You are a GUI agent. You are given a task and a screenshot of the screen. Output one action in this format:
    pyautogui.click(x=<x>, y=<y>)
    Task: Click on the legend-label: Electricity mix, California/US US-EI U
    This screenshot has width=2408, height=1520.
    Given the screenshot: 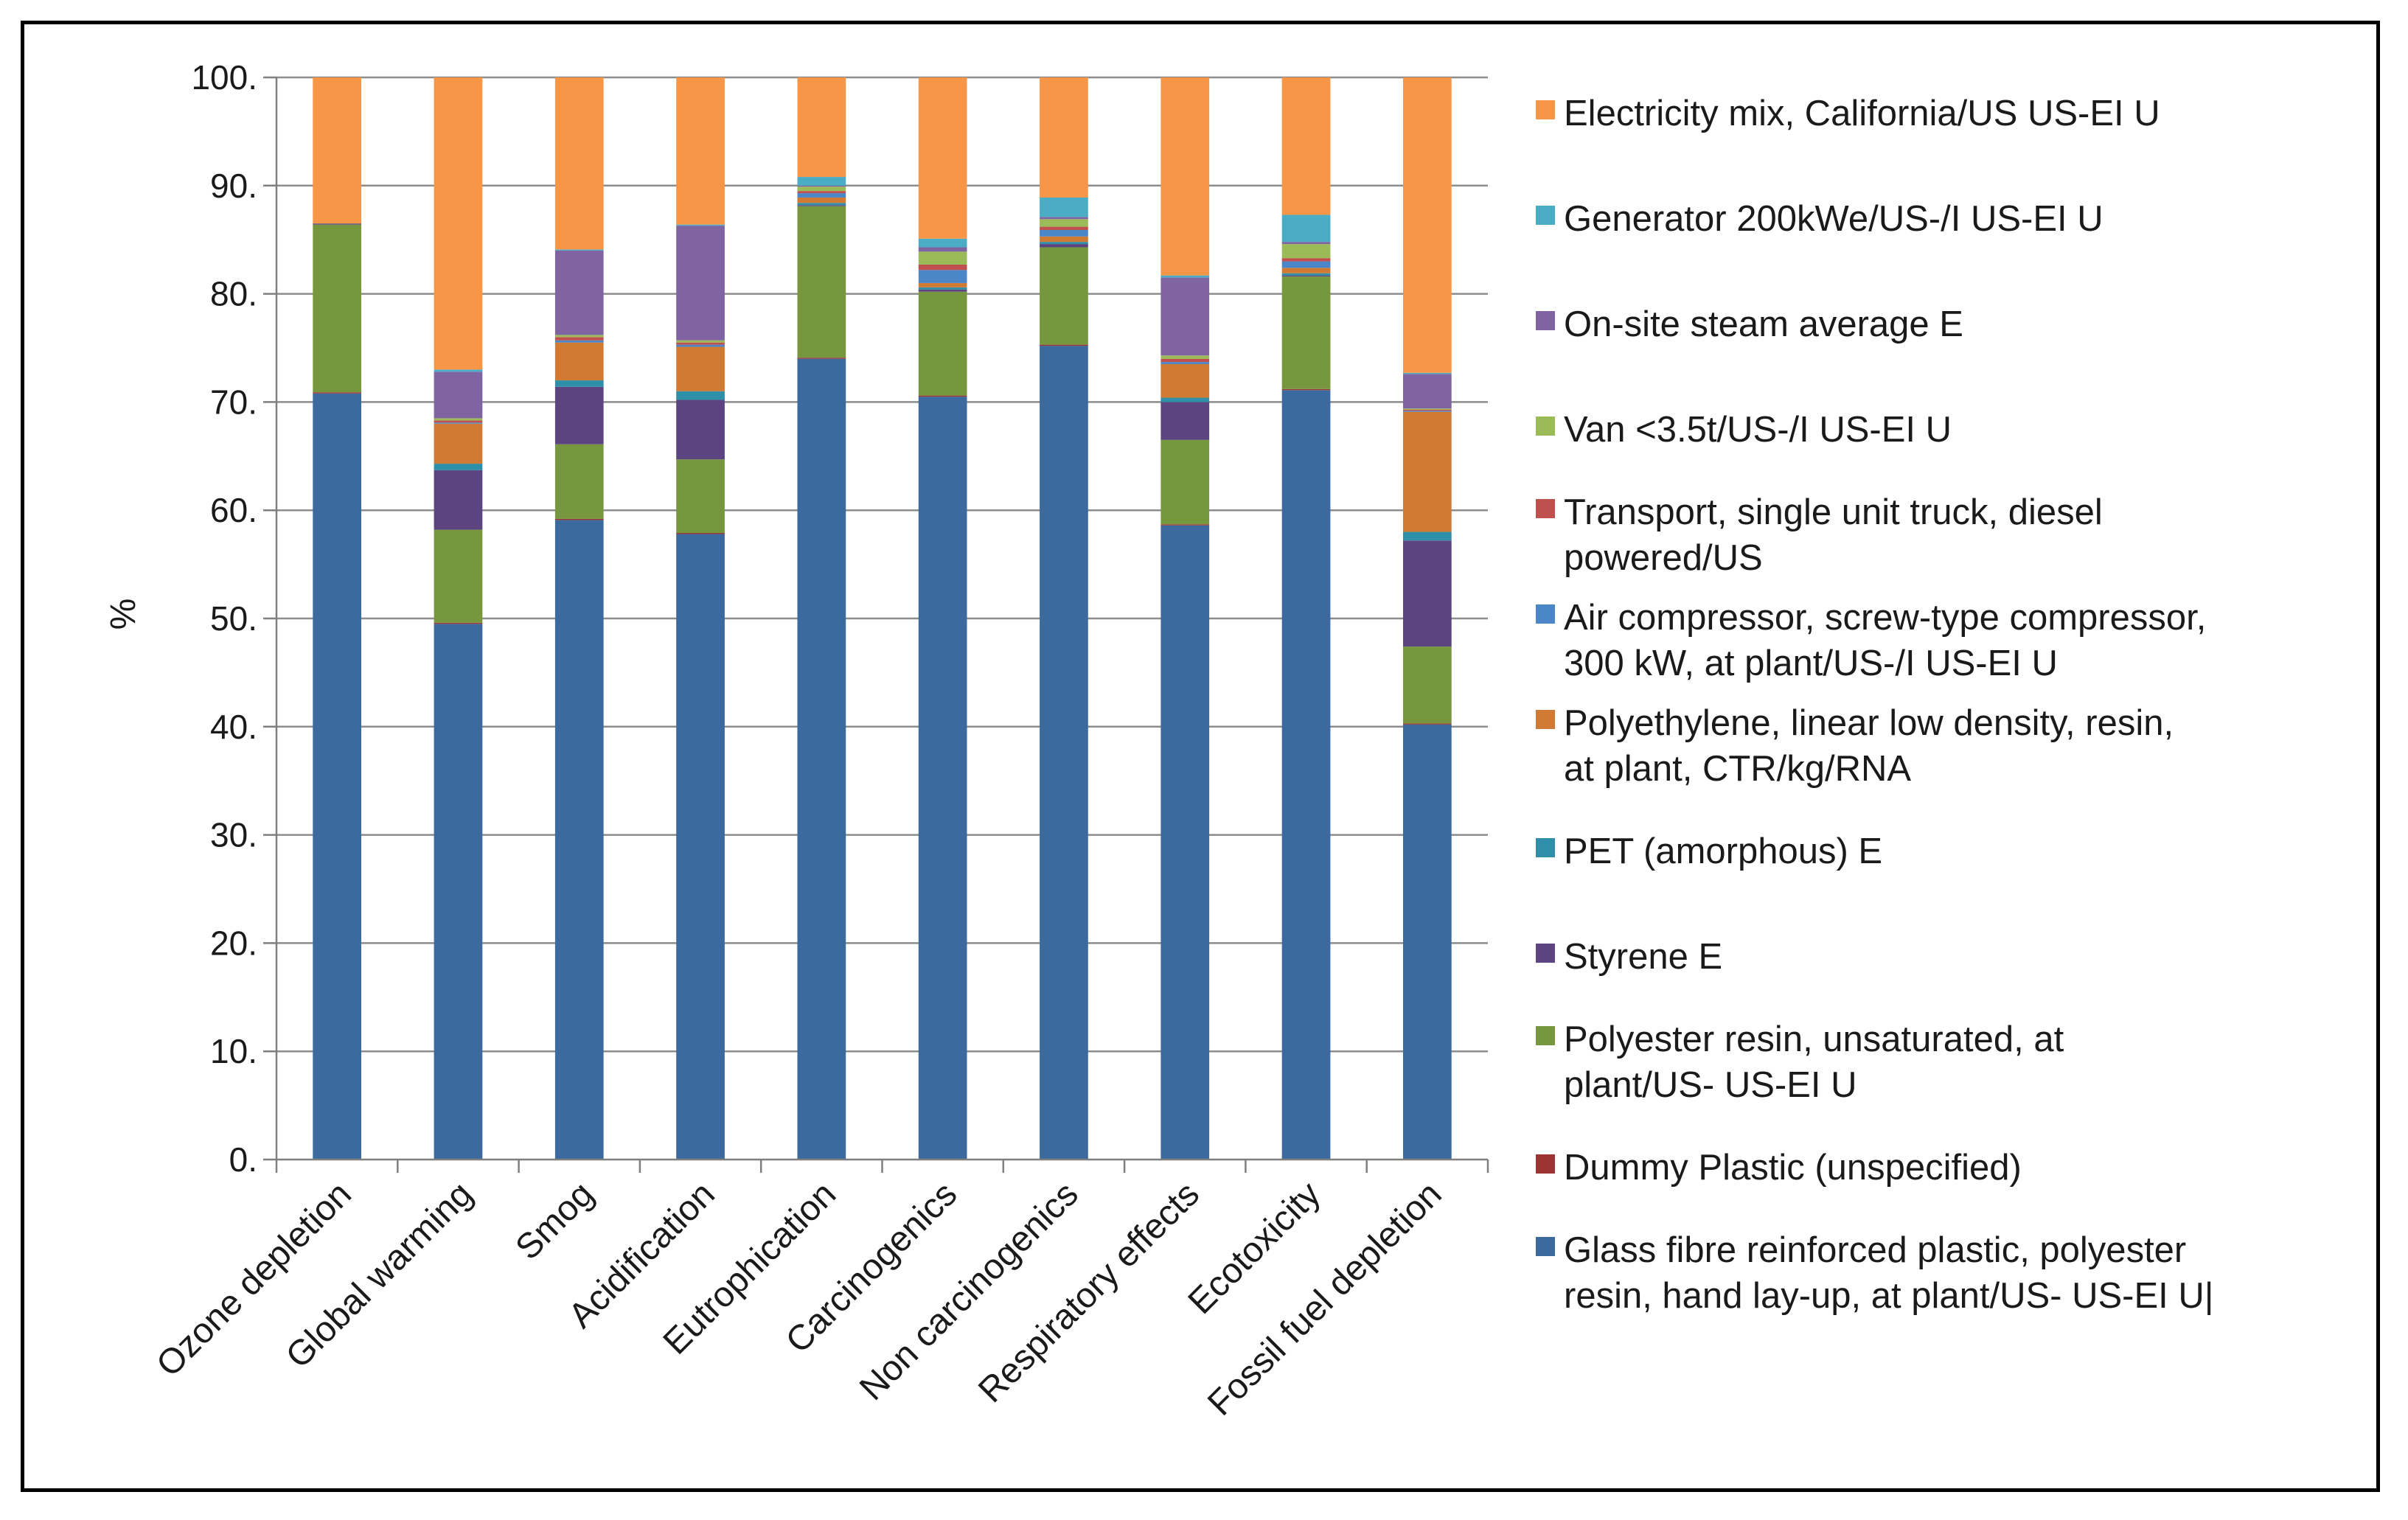 What is the action you would take?
    pyautogui.click(x=1862, y=114)
    